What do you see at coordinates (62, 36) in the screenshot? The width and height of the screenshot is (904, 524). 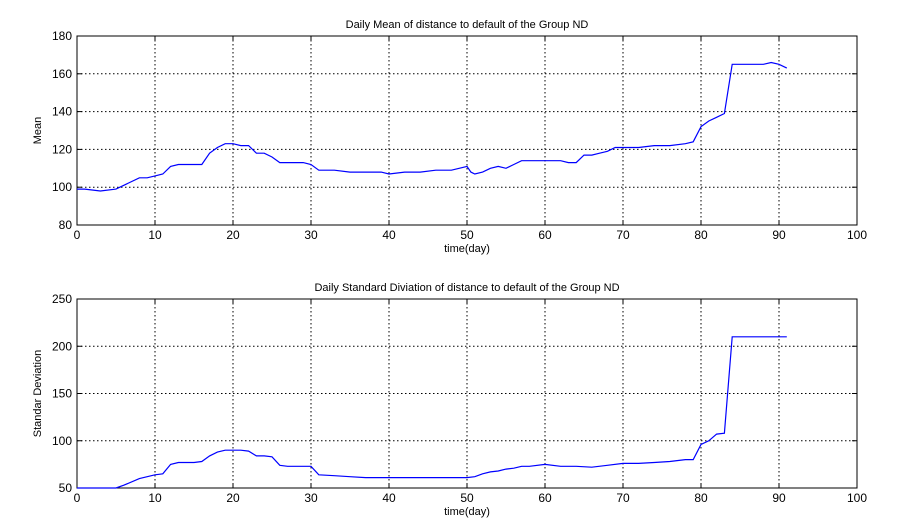 I see `y-tick-label: 180` at bounding box center [62, 36].